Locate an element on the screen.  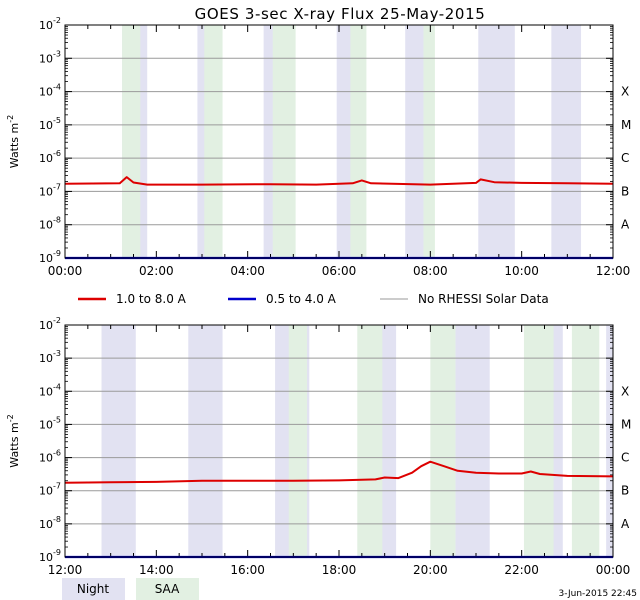
x-tick-label: 02:00 is located at coordinates (156, 271).